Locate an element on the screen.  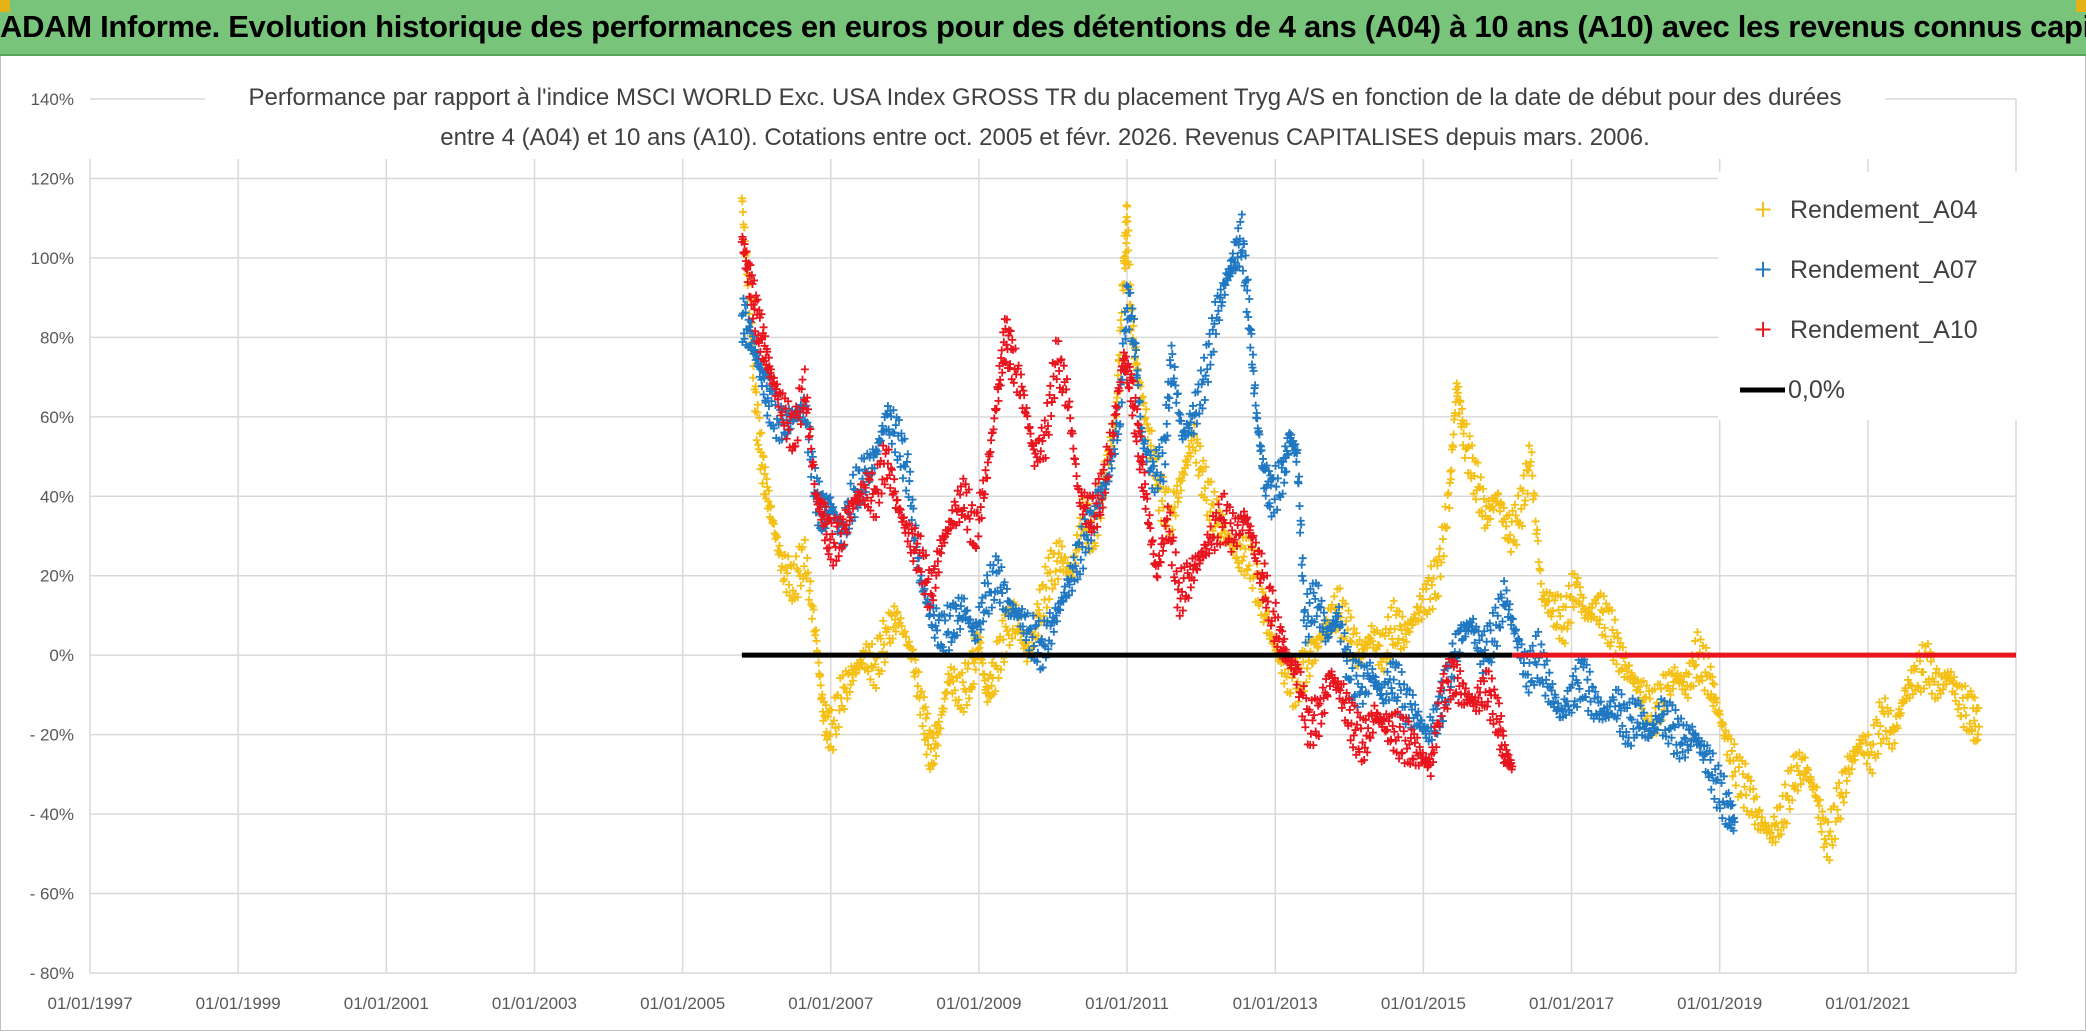
x-tick-label: 01/01/2011 is located at coordinates (1127, 1003).